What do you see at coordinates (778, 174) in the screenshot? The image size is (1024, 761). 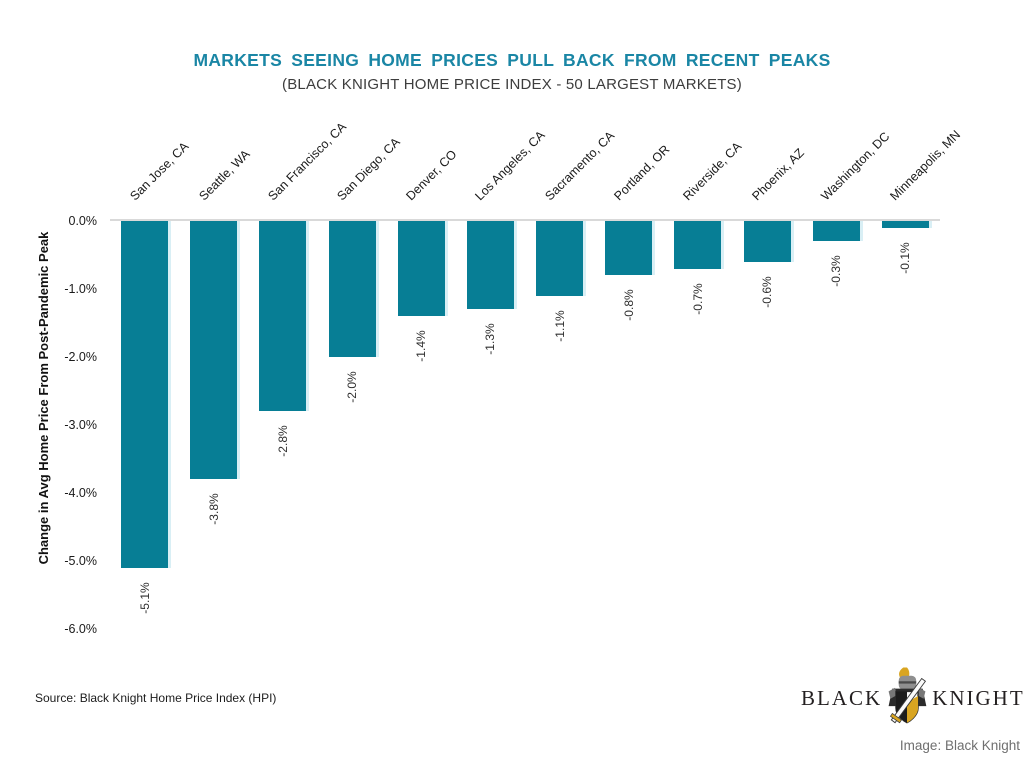 I see `category-label-phoenix-az: Phoenix, AZ` at bounding box center [778, 174].